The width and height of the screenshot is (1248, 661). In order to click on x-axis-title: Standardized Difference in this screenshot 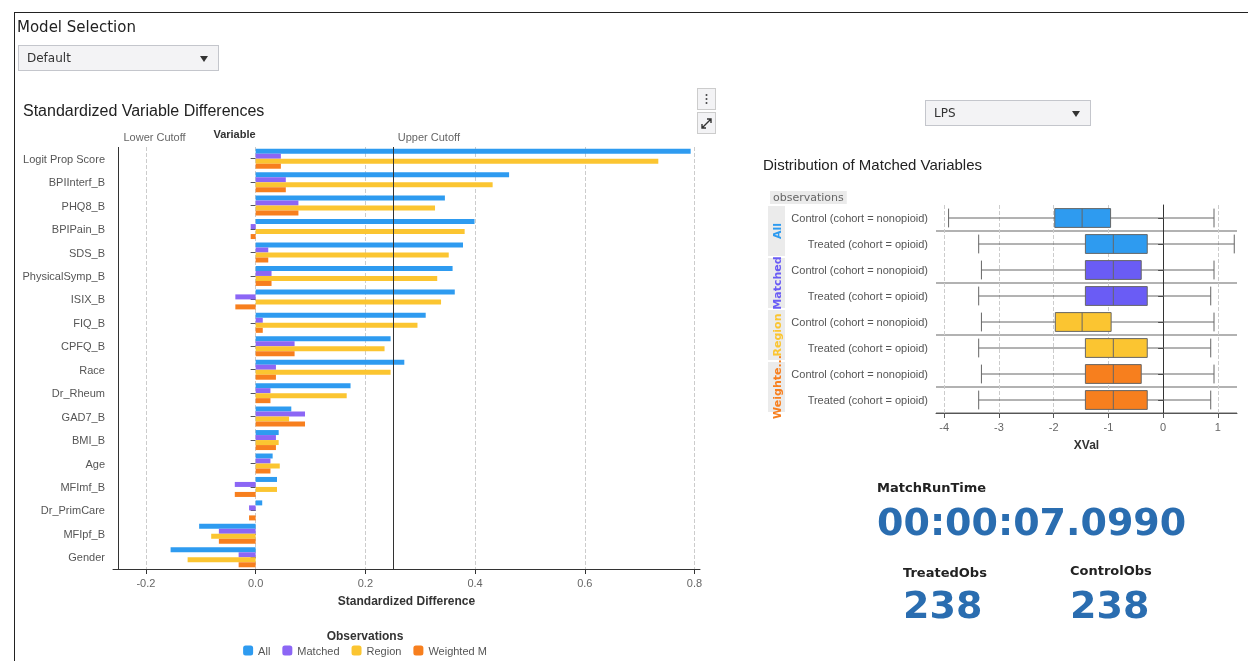, I will do `click(406, 601)`.